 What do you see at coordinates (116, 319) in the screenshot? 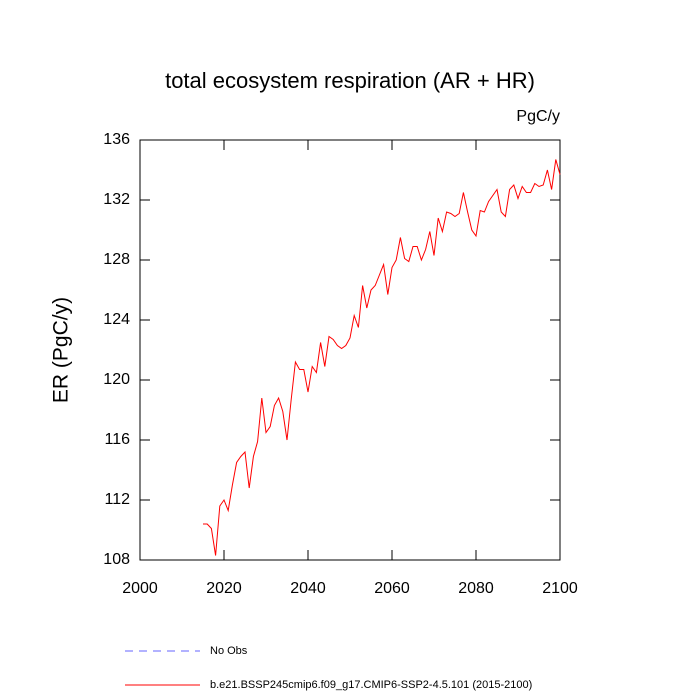
I see `y-tick-label: 124` at bounding box center [116, 319].